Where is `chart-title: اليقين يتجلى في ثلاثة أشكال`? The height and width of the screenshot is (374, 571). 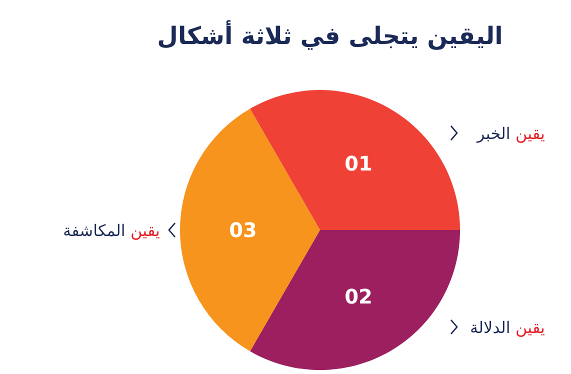 chart-title: اليقين يتجلى في ثلاثة أشكال is located at coordinates (330, 35).